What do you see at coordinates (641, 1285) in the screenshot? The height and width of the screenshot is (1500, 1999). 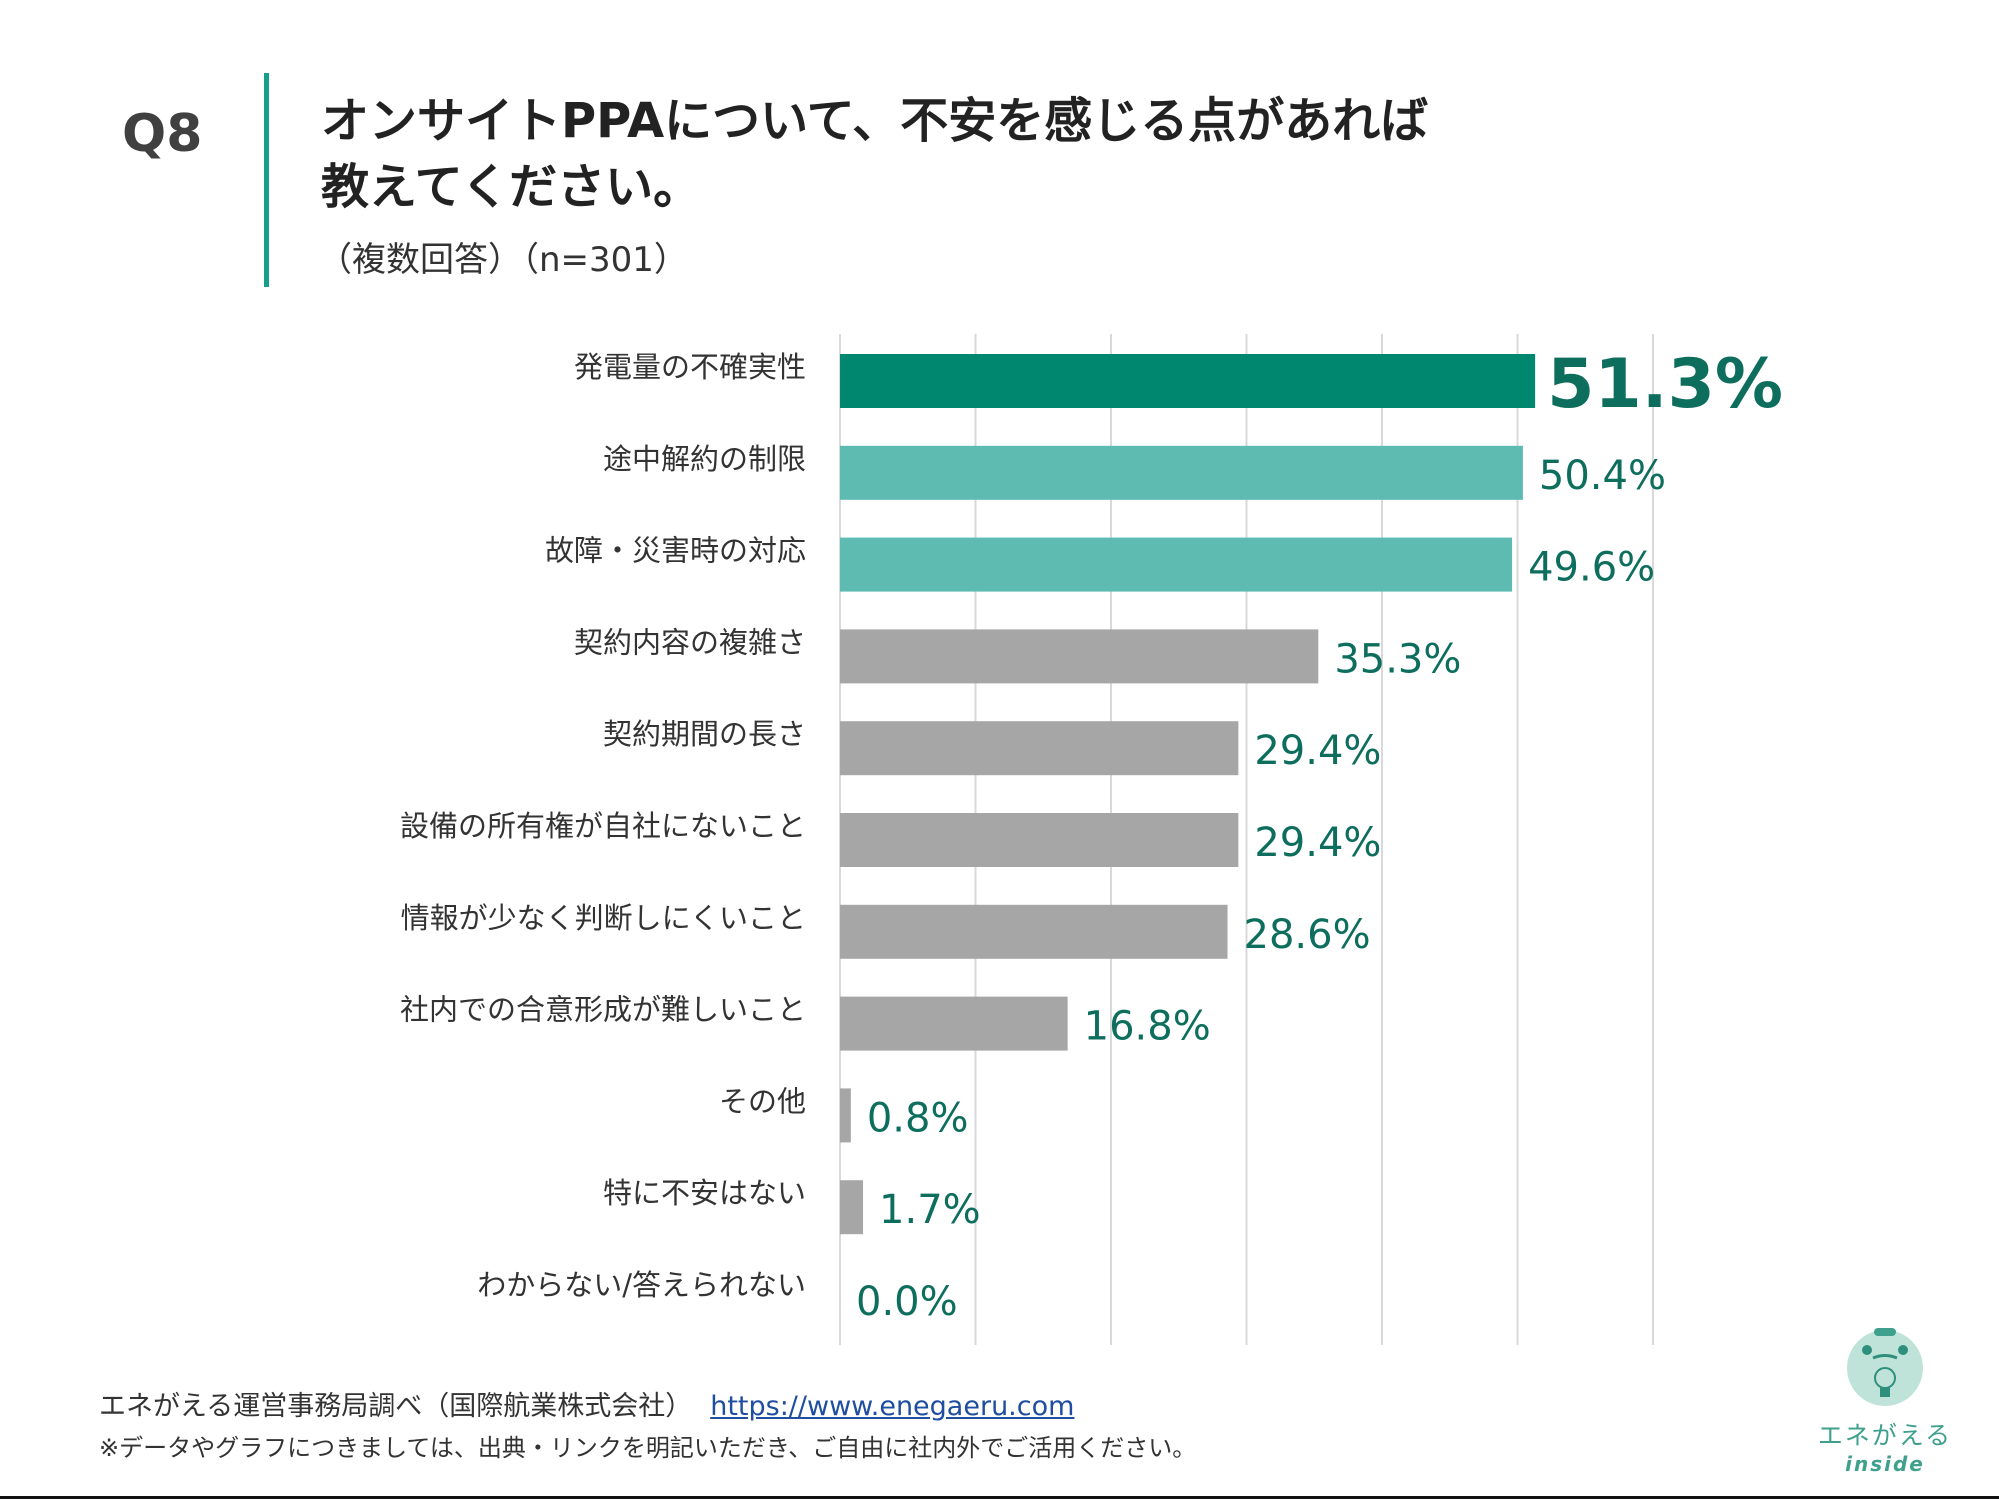 I see `category-label: わからない/答えられない` at bounding box center [641, 1285].